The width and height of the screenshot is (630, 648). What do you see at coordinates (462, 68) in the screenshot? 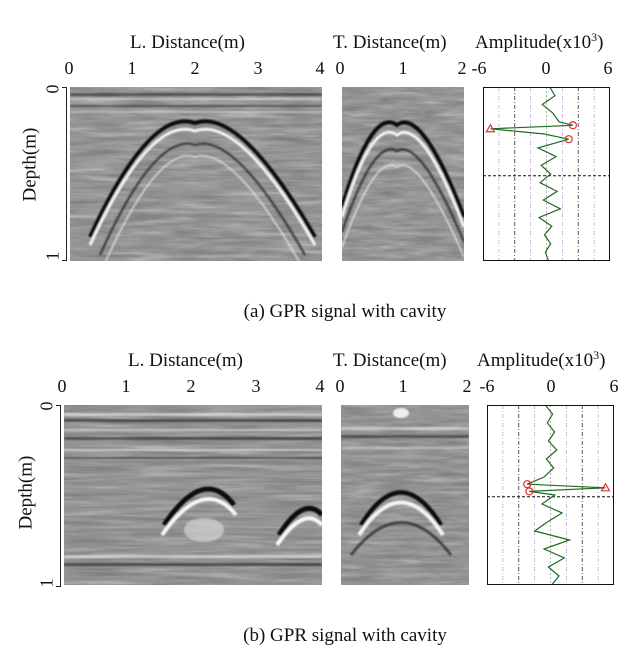
I see `trans-tick-a-2: 2` at bounding box center [462, 68].